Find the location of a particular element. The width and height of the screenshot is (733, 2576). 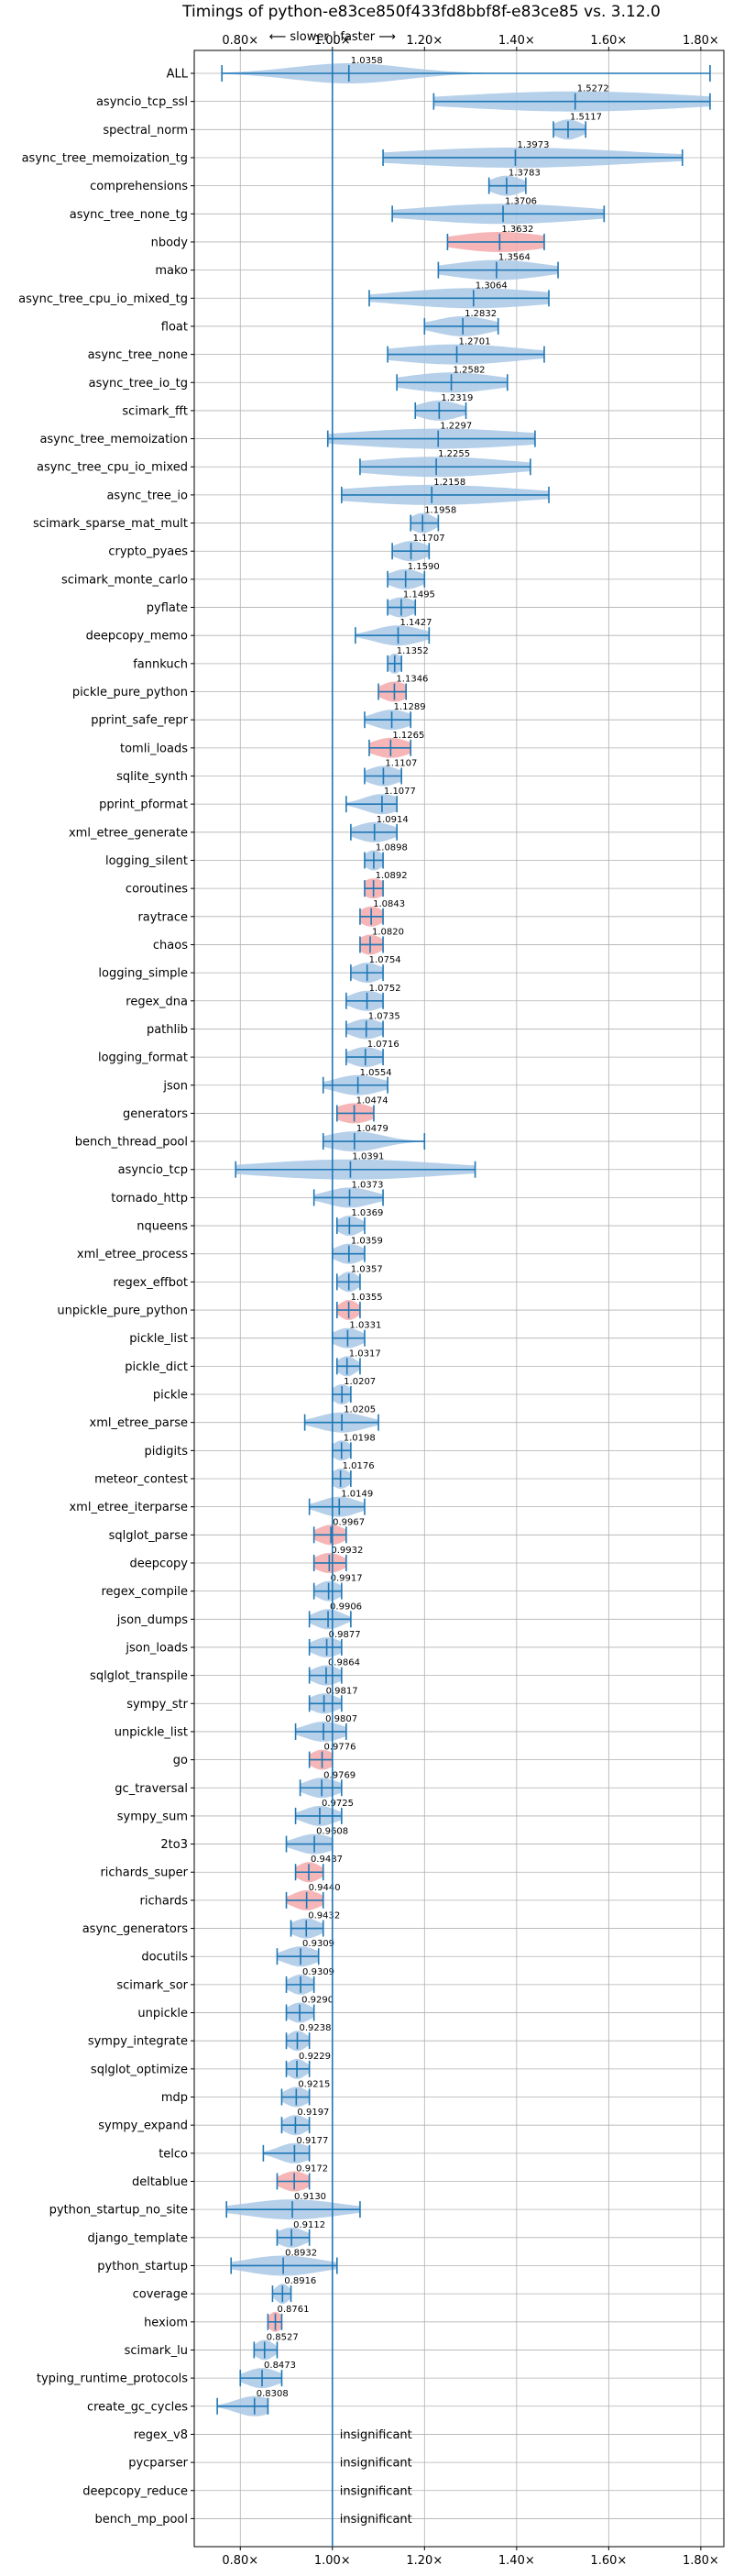

value-label: 1.0369 is located at coordinates (367, 1213).